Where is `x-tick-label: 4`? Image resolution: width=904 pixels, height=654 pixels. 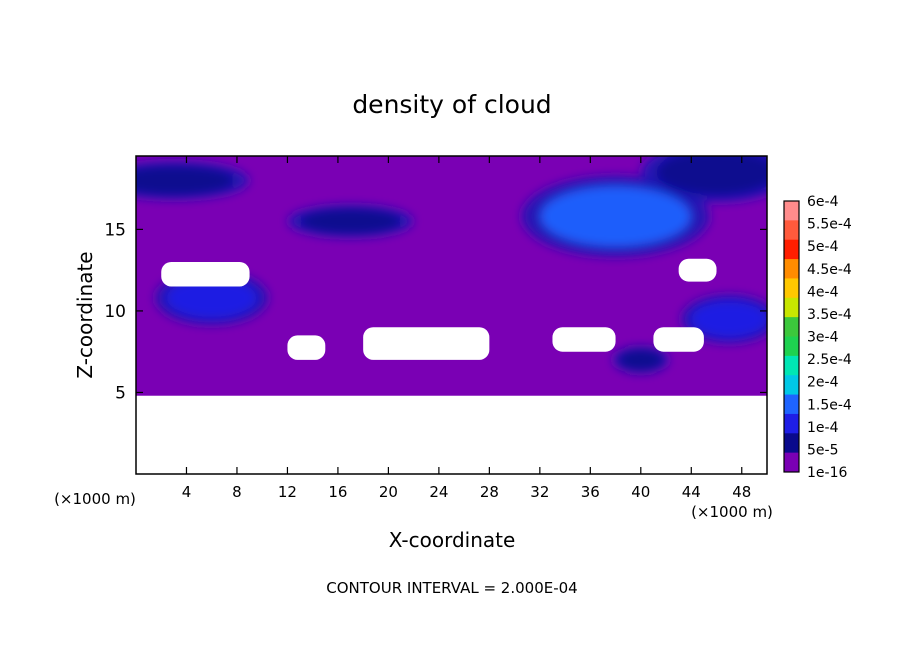
x-tick-label: 4 is located at coordinates (187, 492).